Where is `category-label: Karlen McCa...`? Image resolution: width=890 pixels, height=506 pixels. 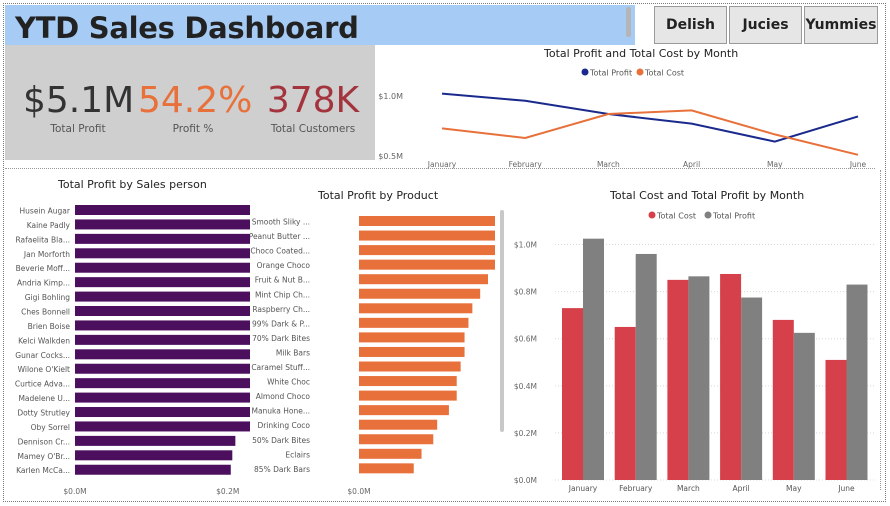
category-label: Karlen McCa... is located at coordinates (43, 470).